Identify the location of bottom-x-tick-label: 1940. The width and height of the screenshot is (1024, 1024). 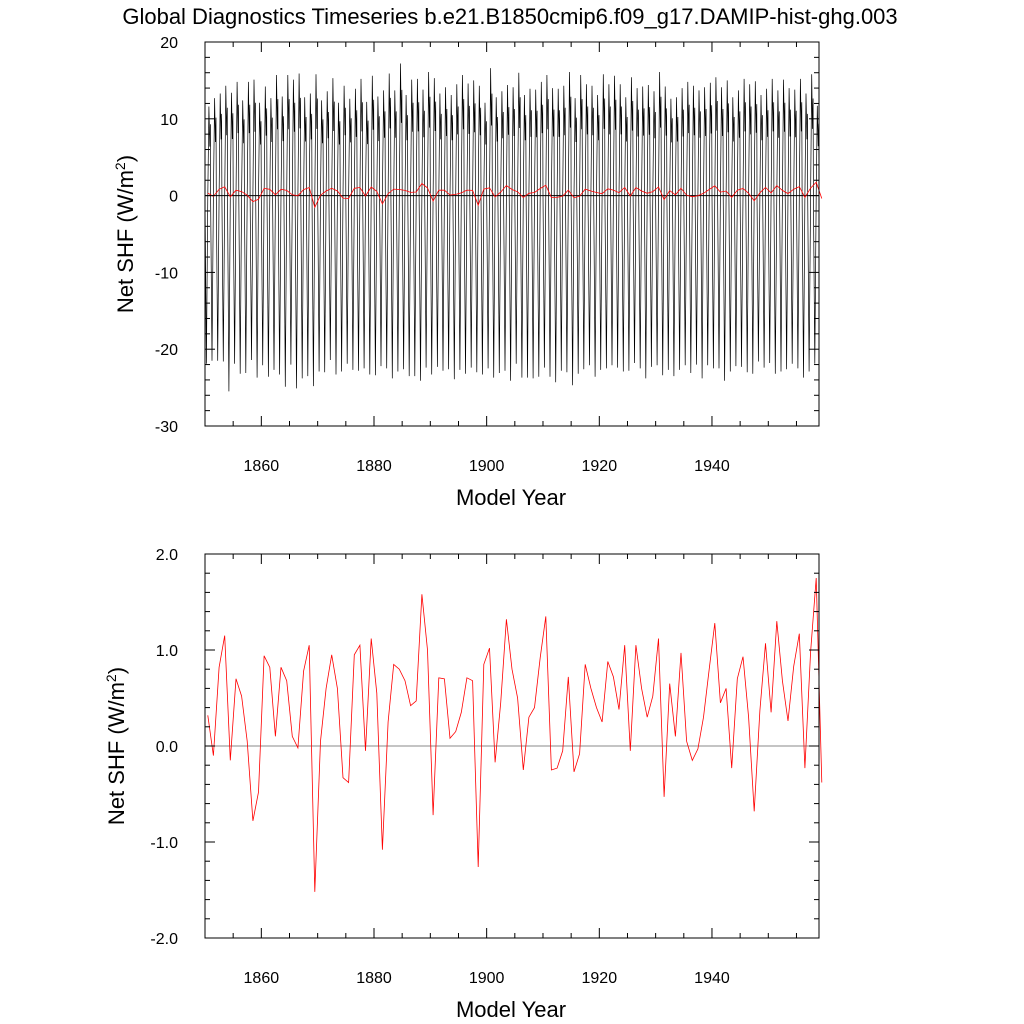
(712, 978).